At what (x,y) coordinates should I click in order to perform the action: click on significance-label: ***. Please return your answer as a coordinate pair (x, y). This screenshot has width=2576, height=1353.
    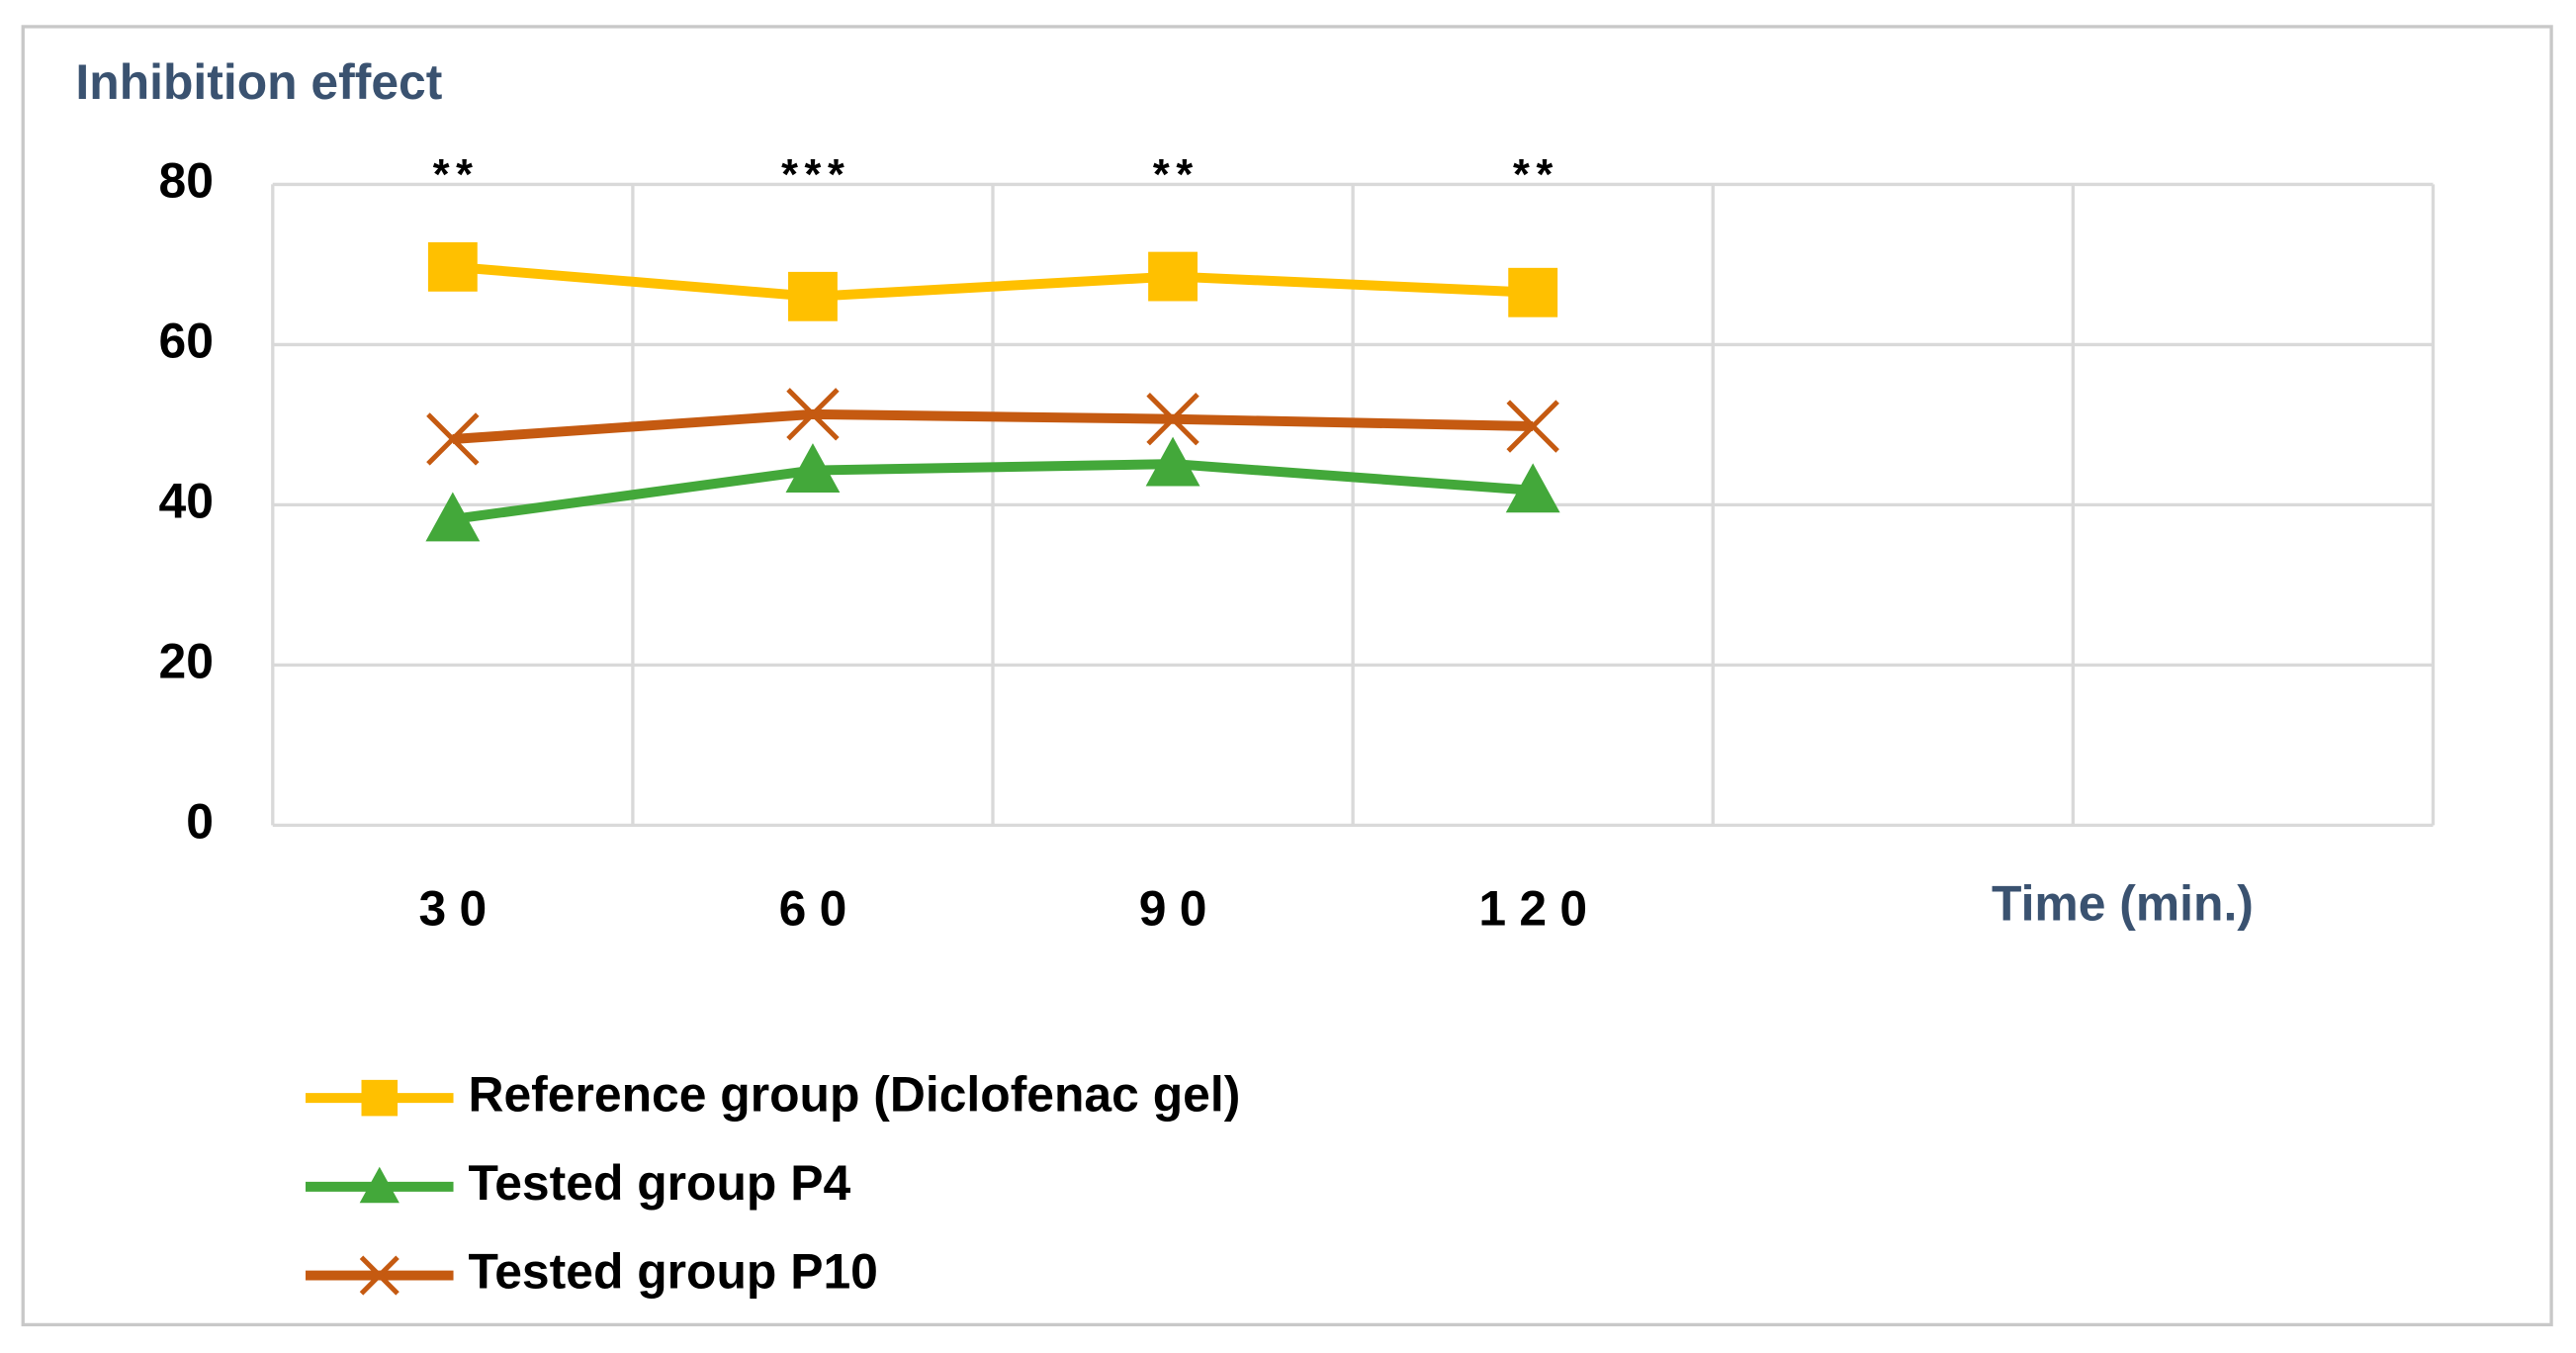
    Looking at the image, I should click on (815, 175).